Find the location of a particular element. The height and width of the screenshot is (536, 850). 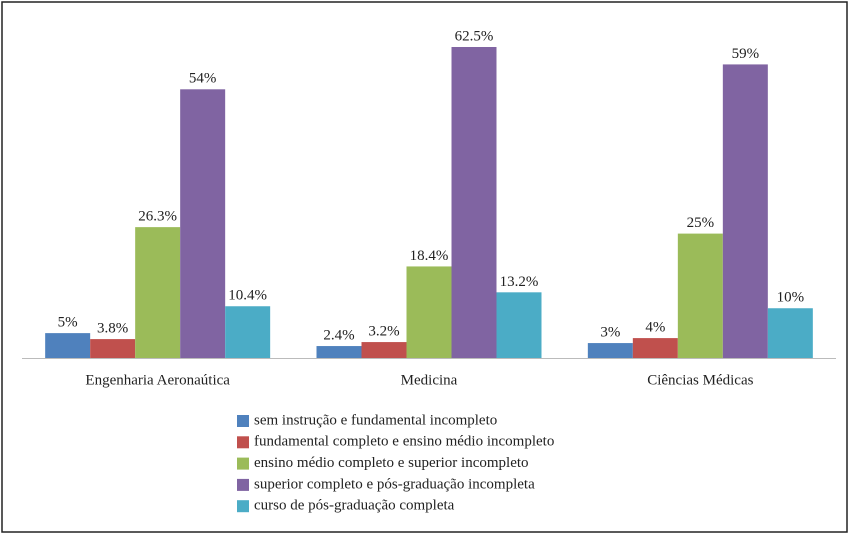

x-tick-label: Ciências Médicas is located at coordinates (700, 380).